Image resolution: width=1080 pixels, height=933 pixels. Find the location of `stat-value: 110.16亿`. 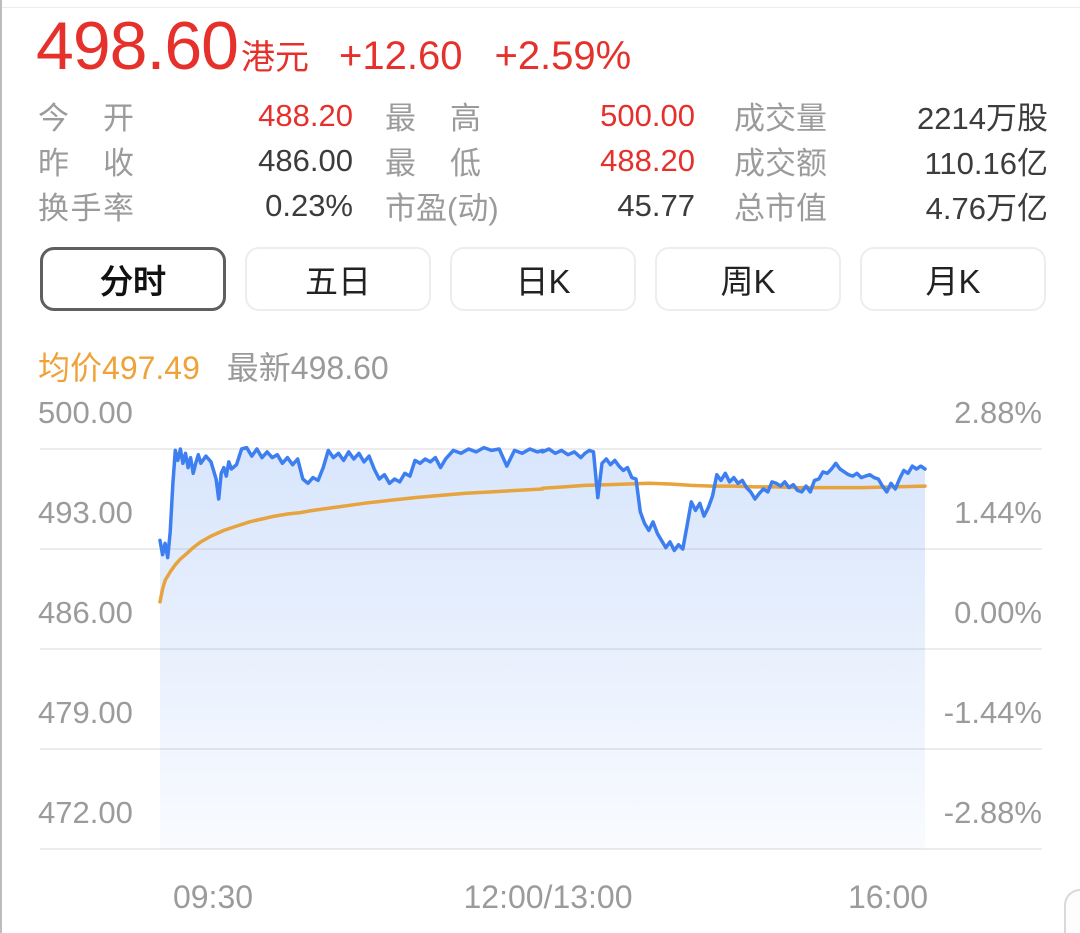

stat-value: 110.16亿 is located at coordinates (986, 163).